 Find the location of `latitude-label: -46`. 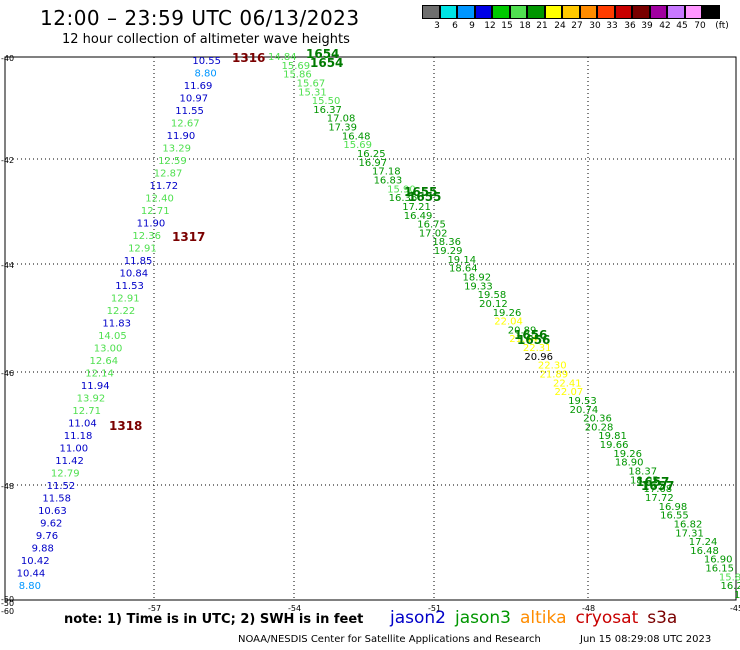

latitude-label: -46 is located at coordinates (7, 373).